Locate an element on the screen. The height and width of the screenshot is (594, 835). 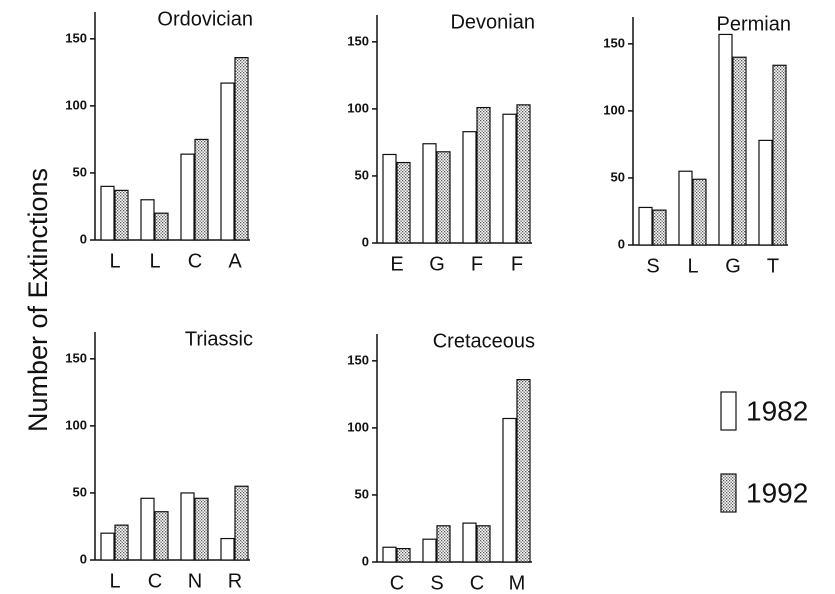
x-tick-label: A is located at coordinates (235, 261).